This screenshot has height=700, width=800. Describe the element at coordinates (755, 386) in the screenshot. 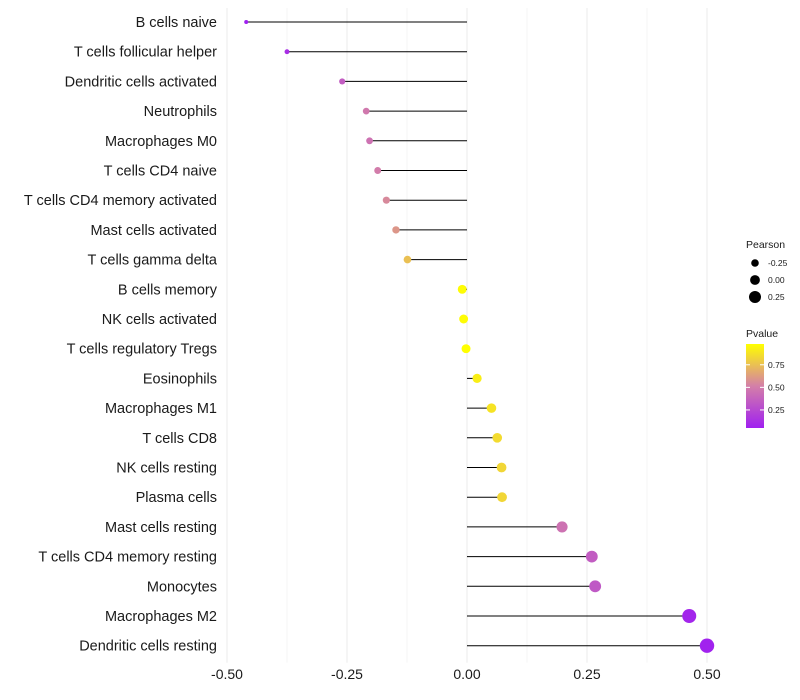

I see `pvalue-colorbar` at that location.